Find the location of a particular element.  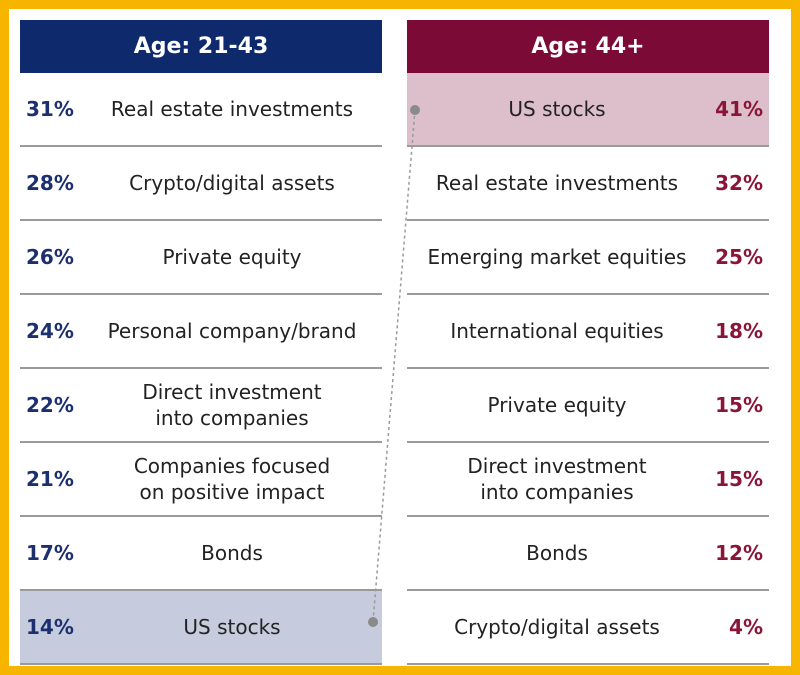

table-row: 14% US stocks is located at coordinates (201, 628).